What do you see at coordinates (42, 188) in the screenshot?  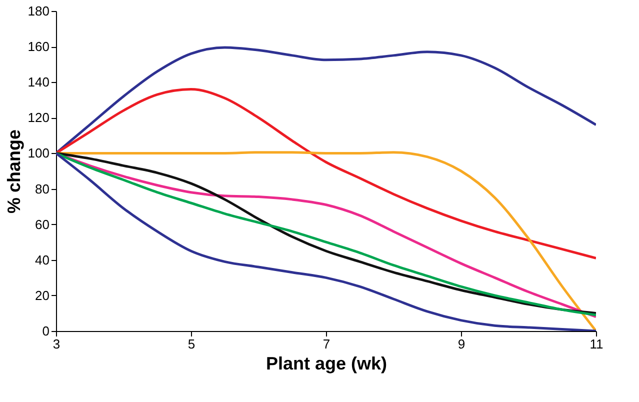 I see `y-tick-label: 80` at bounding box center [42, 188].